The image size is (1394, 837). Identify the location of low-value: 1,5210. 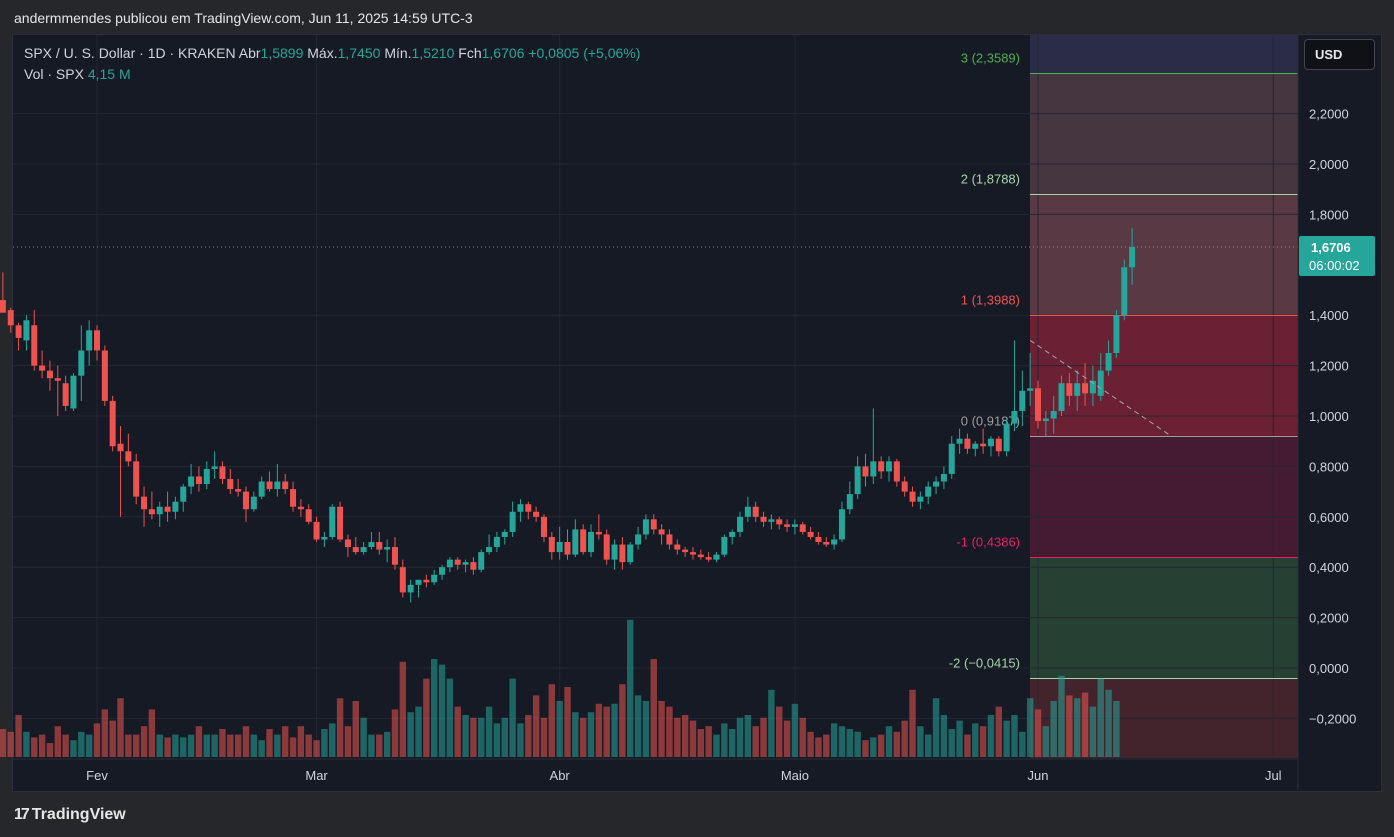
(433, 53).